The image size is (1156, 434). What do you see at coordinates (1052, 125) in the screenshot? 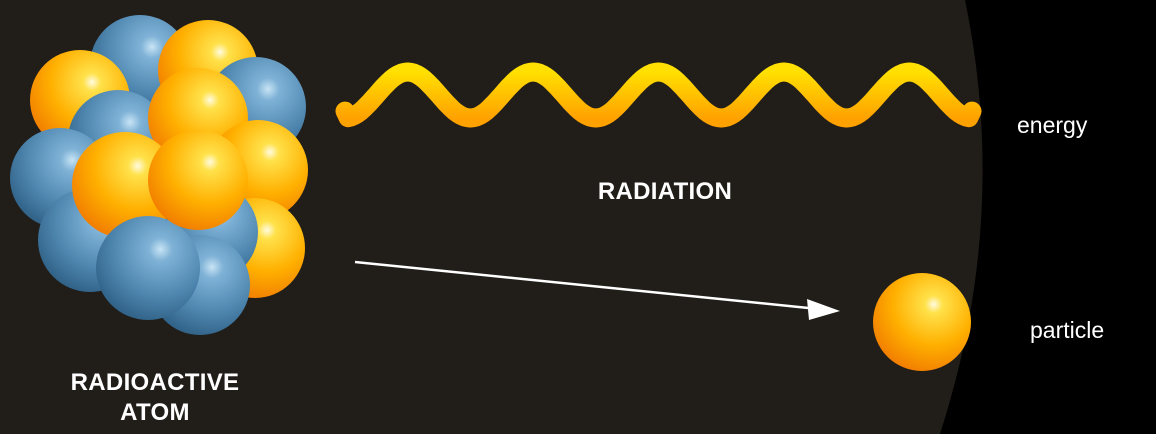
I see `energy-label: energy` at bounding box center [1052, 125].